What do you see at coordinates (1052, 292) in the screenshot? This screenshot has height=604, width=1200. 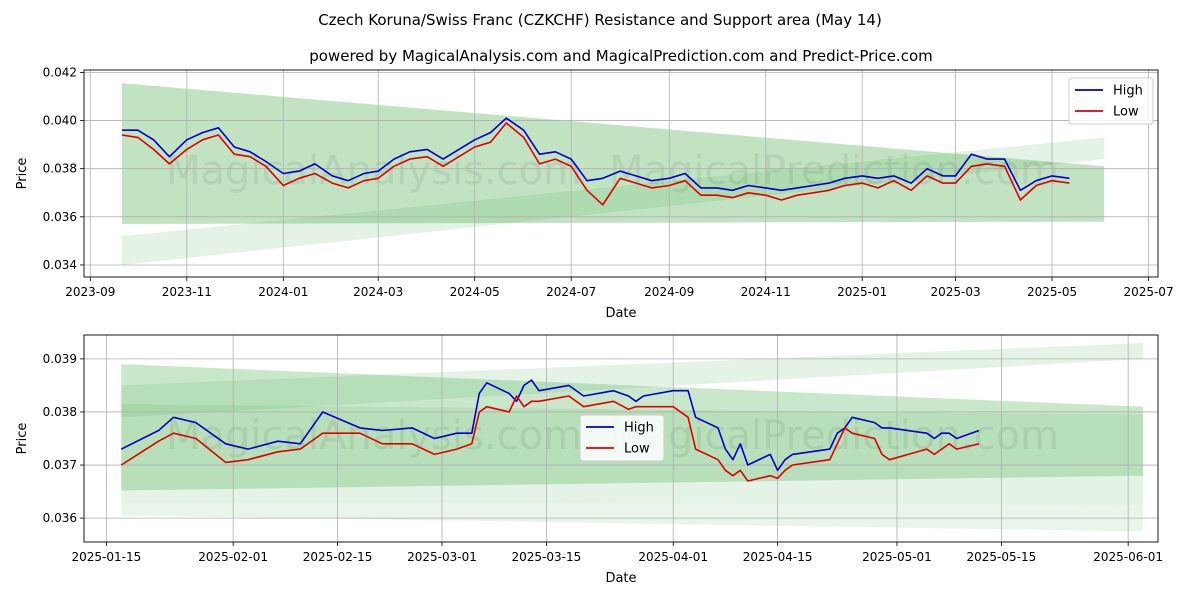 I see `x-tick-label: 2025-05` at bounding box center [1052, 292].